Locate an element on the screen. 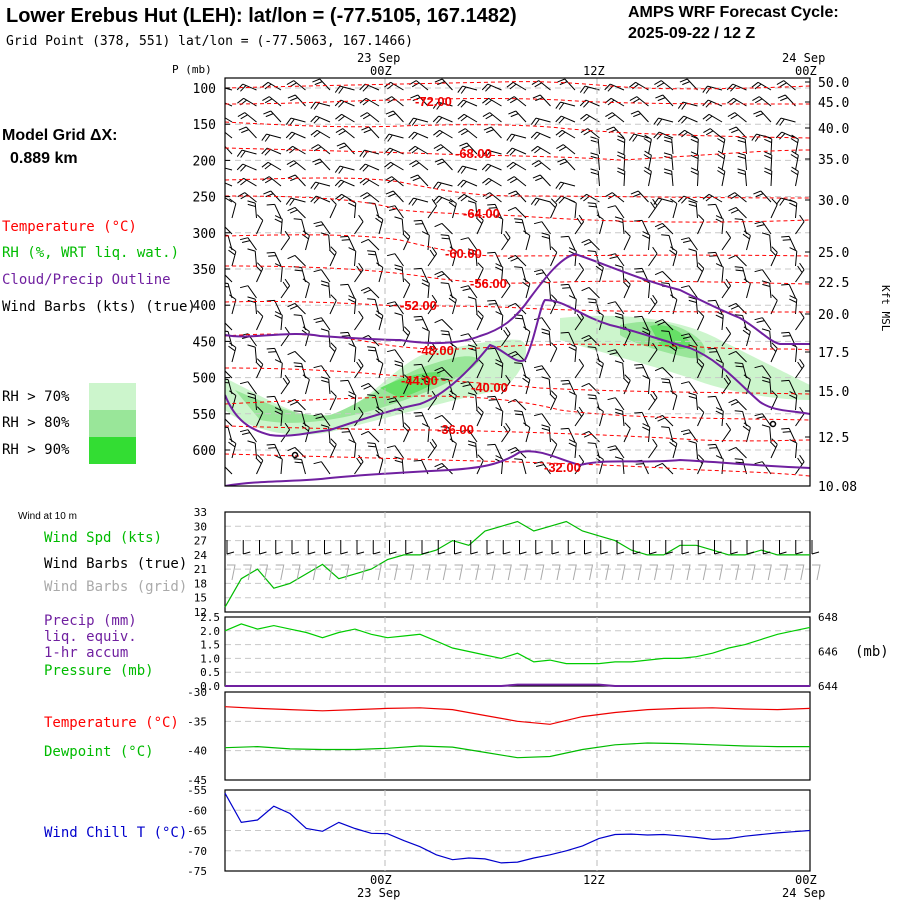 This screenshot has height=900, width=900. pressure-line is located at coordinates (517, 644).